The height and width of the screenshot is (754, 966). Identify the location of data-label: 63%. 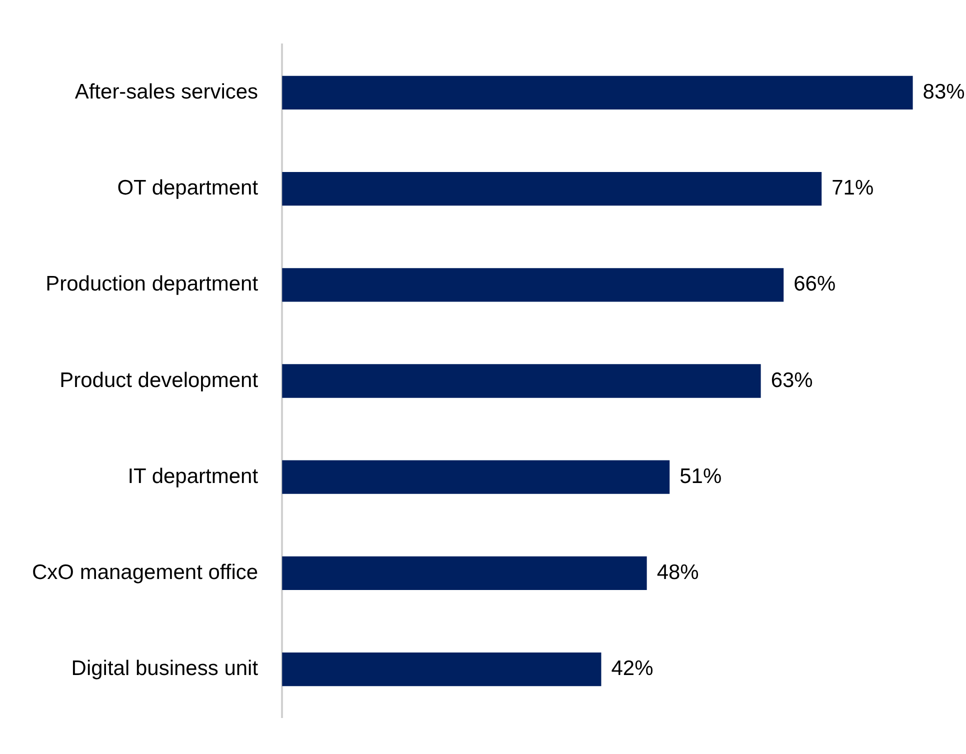
(791, 380).